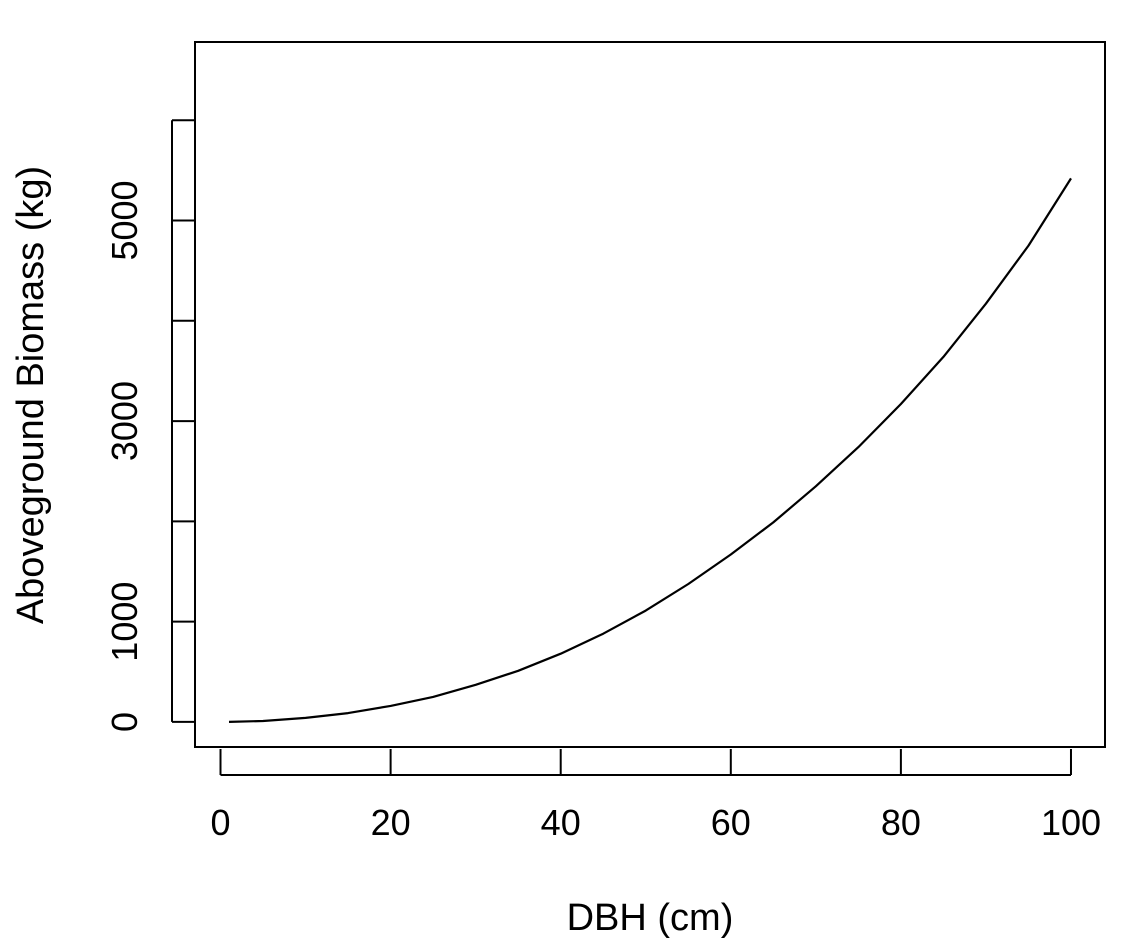 This screenshot has width=1136, height=950. What do you see at coordinates (220, 822) in the screenshot?
I see `x-tick-label: 0` at bounding box center [220, 822].